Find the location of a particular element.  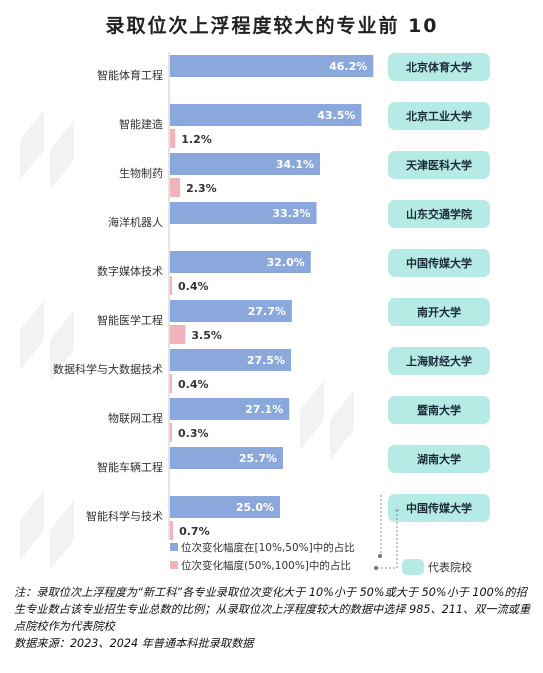

legend-swatch-pink is located at coordinates (174, 565).